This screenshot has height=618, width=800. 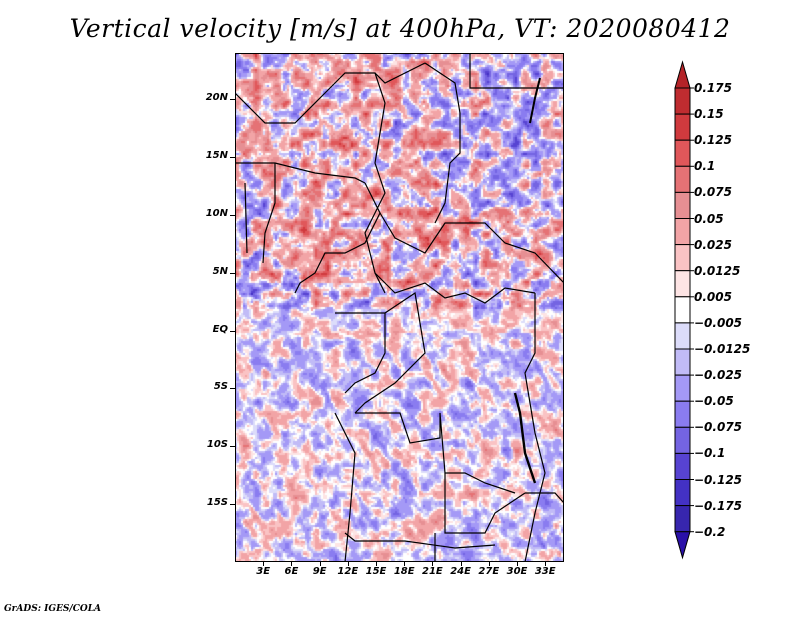 What do you see at coordinates (345, 487) in the screenshot?
I see `border-angola-coast` at bounding box center [345, 487].